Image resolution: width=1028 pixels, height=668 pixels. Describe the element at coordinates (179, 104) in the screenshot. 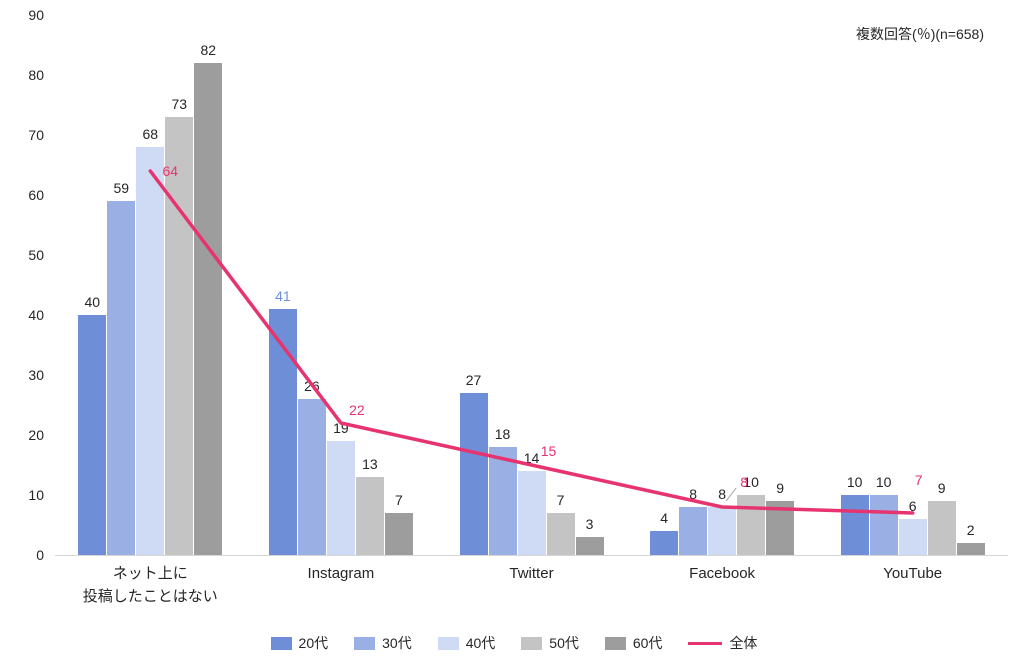

I see `bar-value-label: 73` at that location.